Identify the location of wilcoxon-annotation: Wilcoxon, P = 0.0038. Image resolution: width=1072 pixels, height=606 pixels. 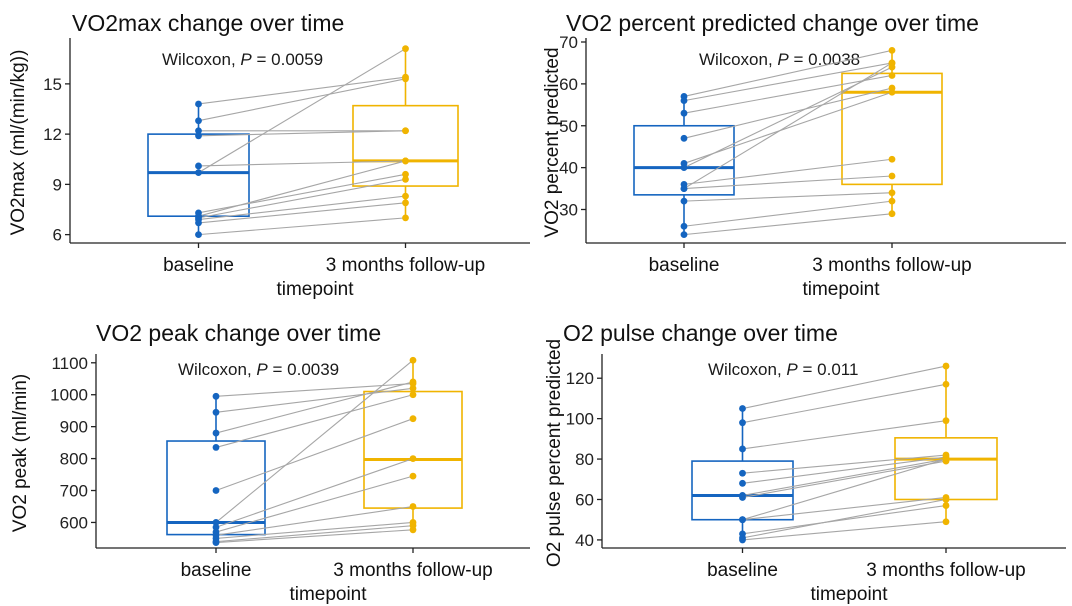
(779, 59).